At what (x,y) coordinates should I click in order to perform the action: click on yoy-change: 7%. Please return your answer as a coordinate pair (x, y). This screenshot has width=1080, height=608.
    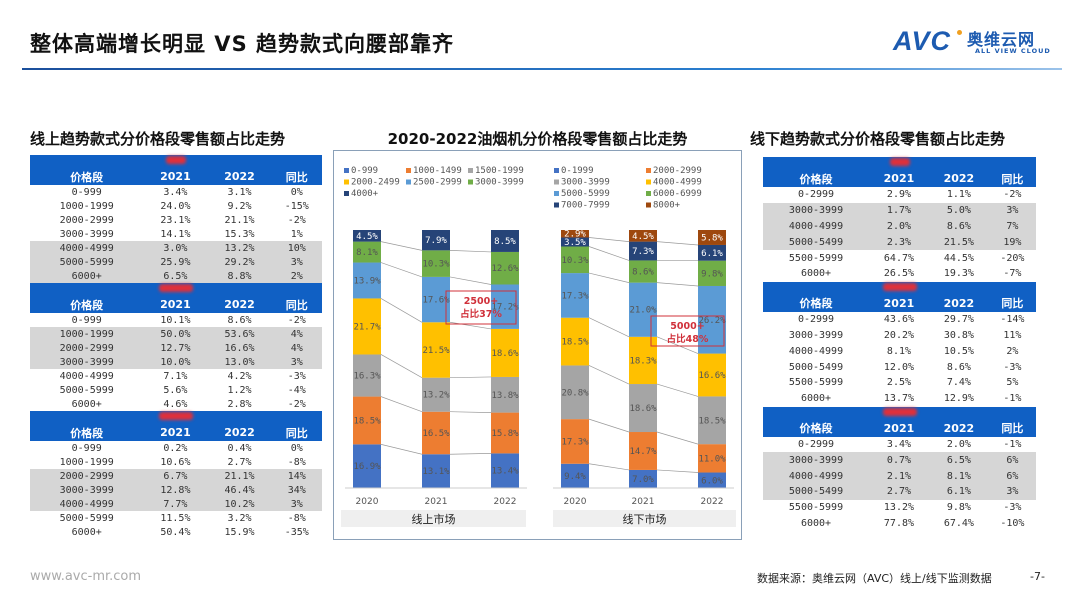
    Looking at the image, I should click on (1012, 226).